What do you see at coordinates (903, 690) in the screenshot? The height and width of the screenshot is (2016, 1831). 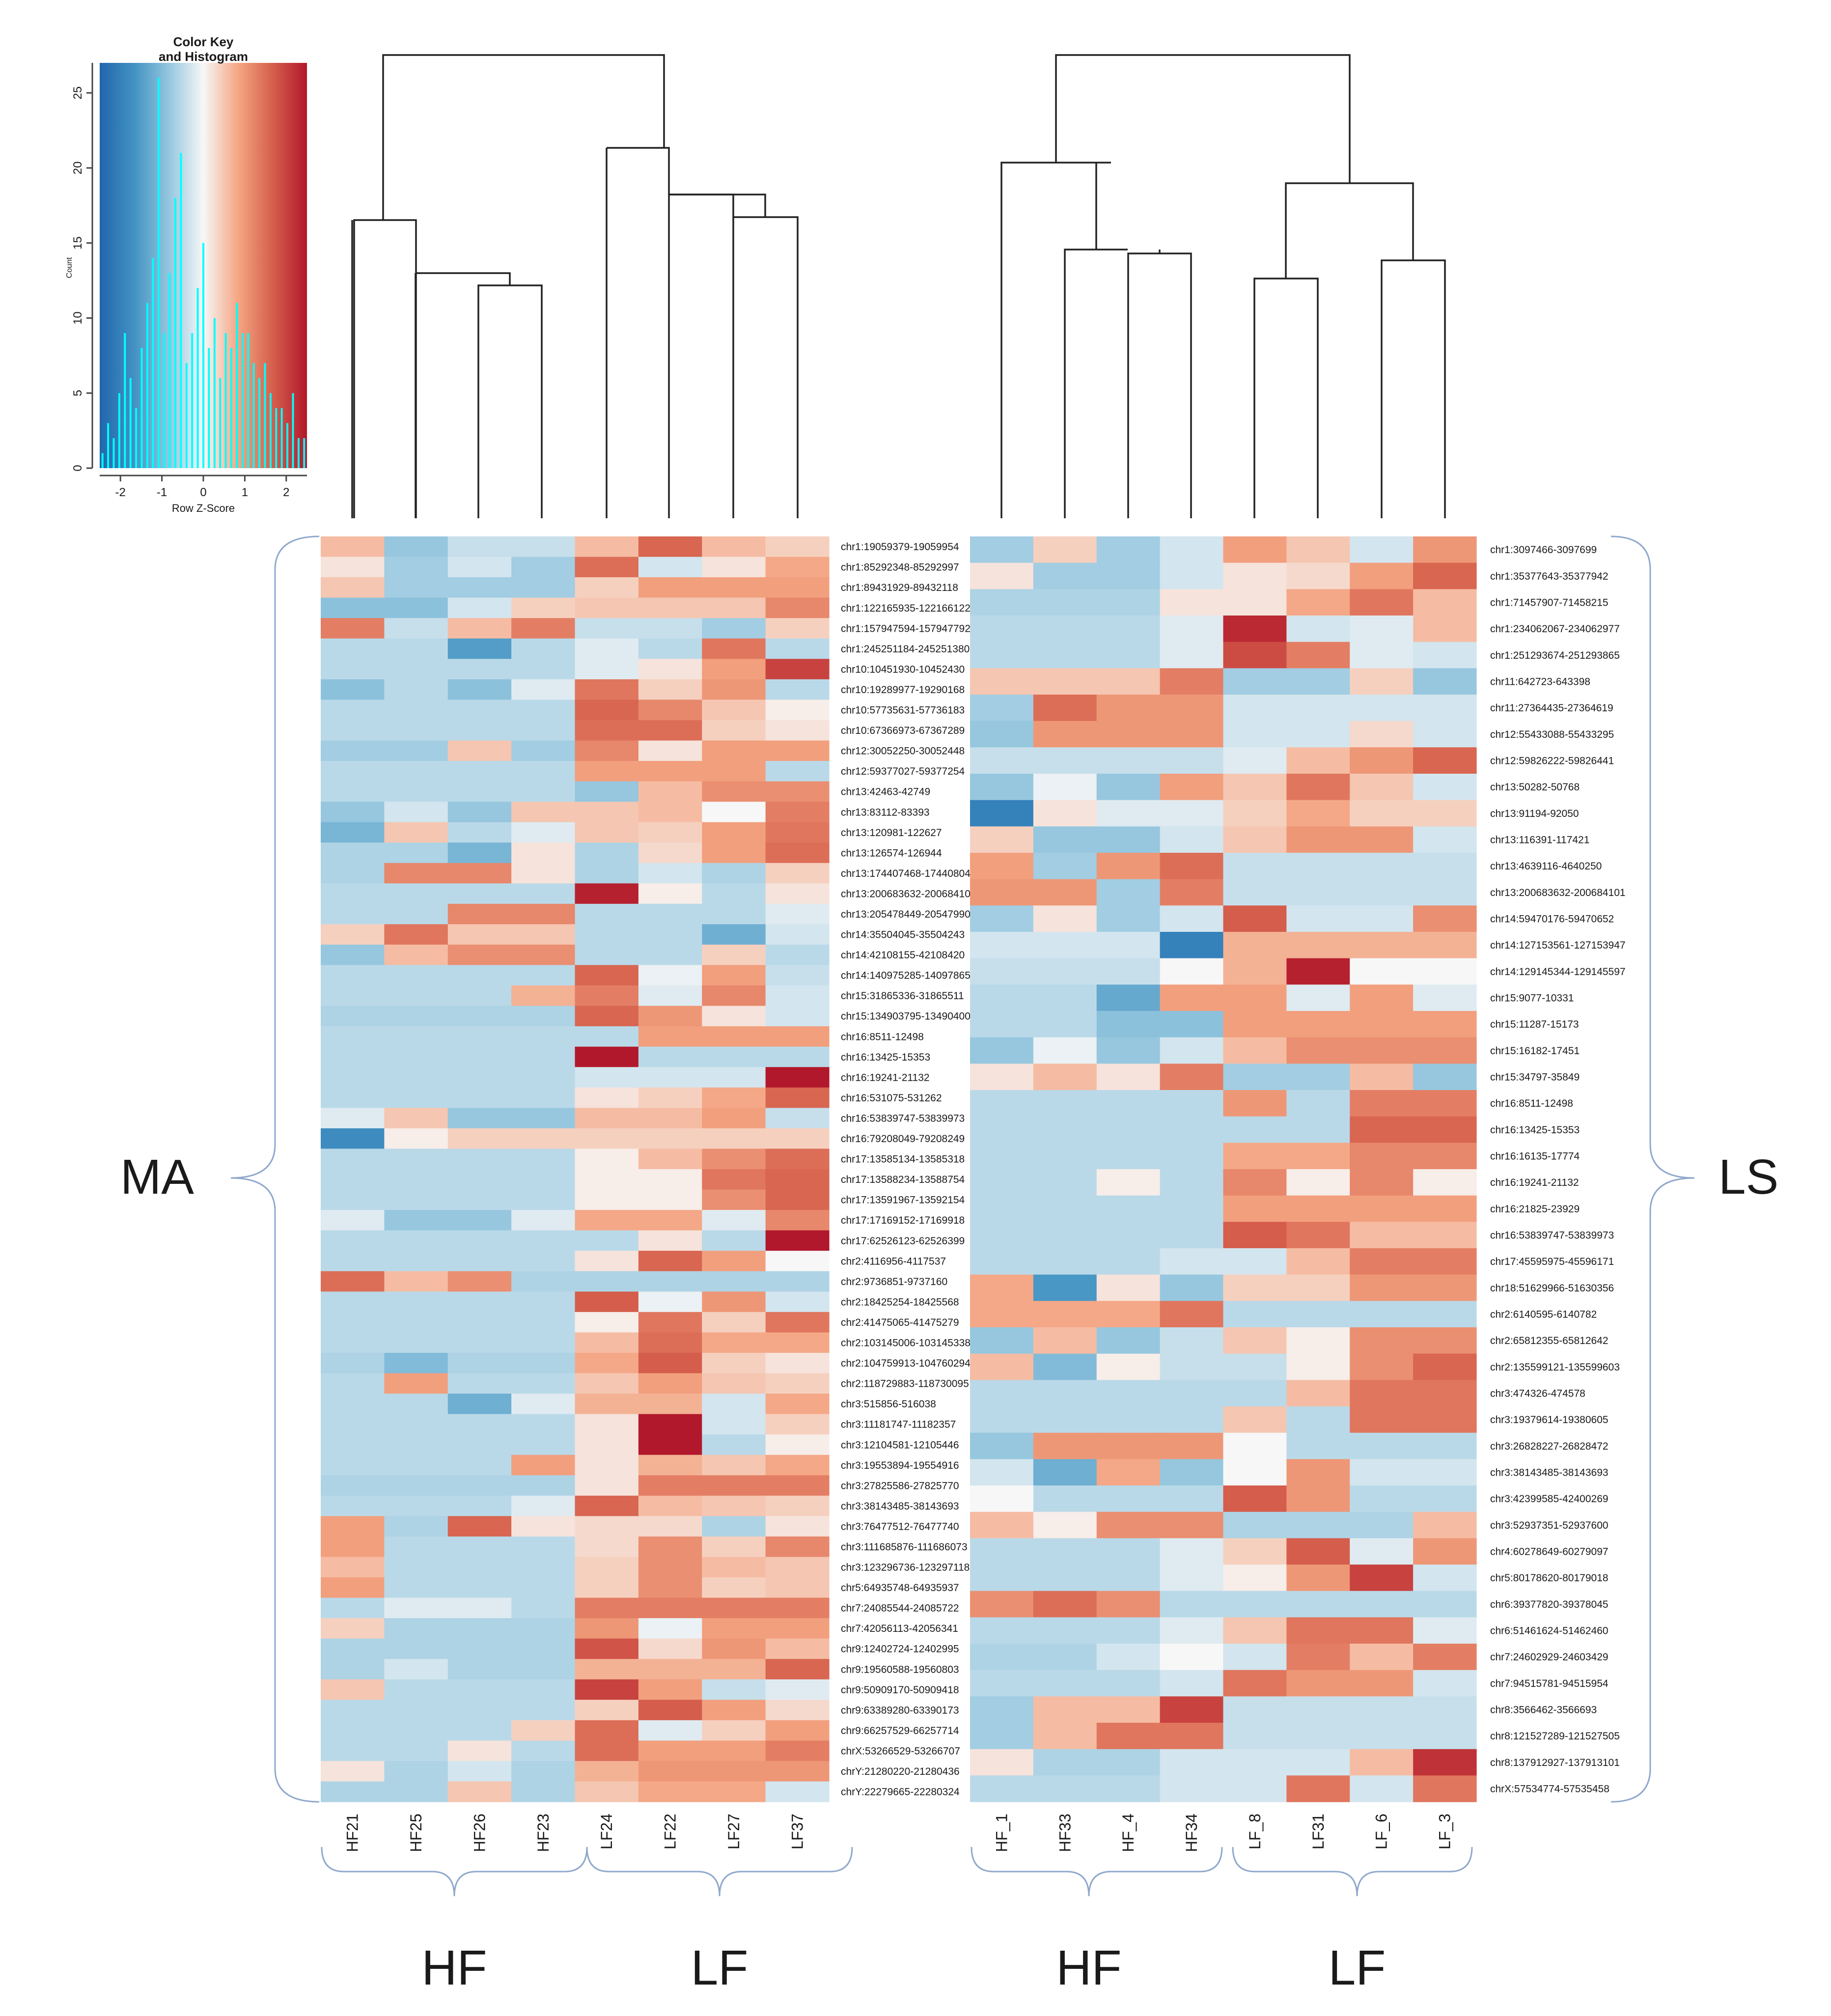 I see `ma-row-label: chr10:19289977-19290168` at bounding box center [903, 690].